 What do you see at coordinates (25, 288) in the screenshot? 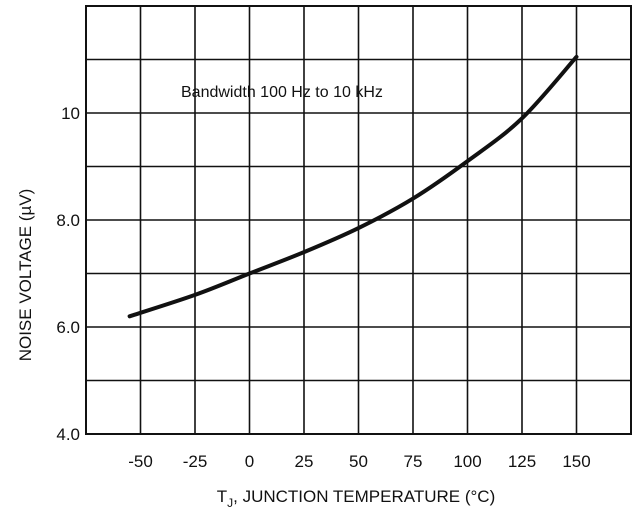
I see `y-axis-label-before: NOISE VOLTAGE (` at bounding box center [25, 288].